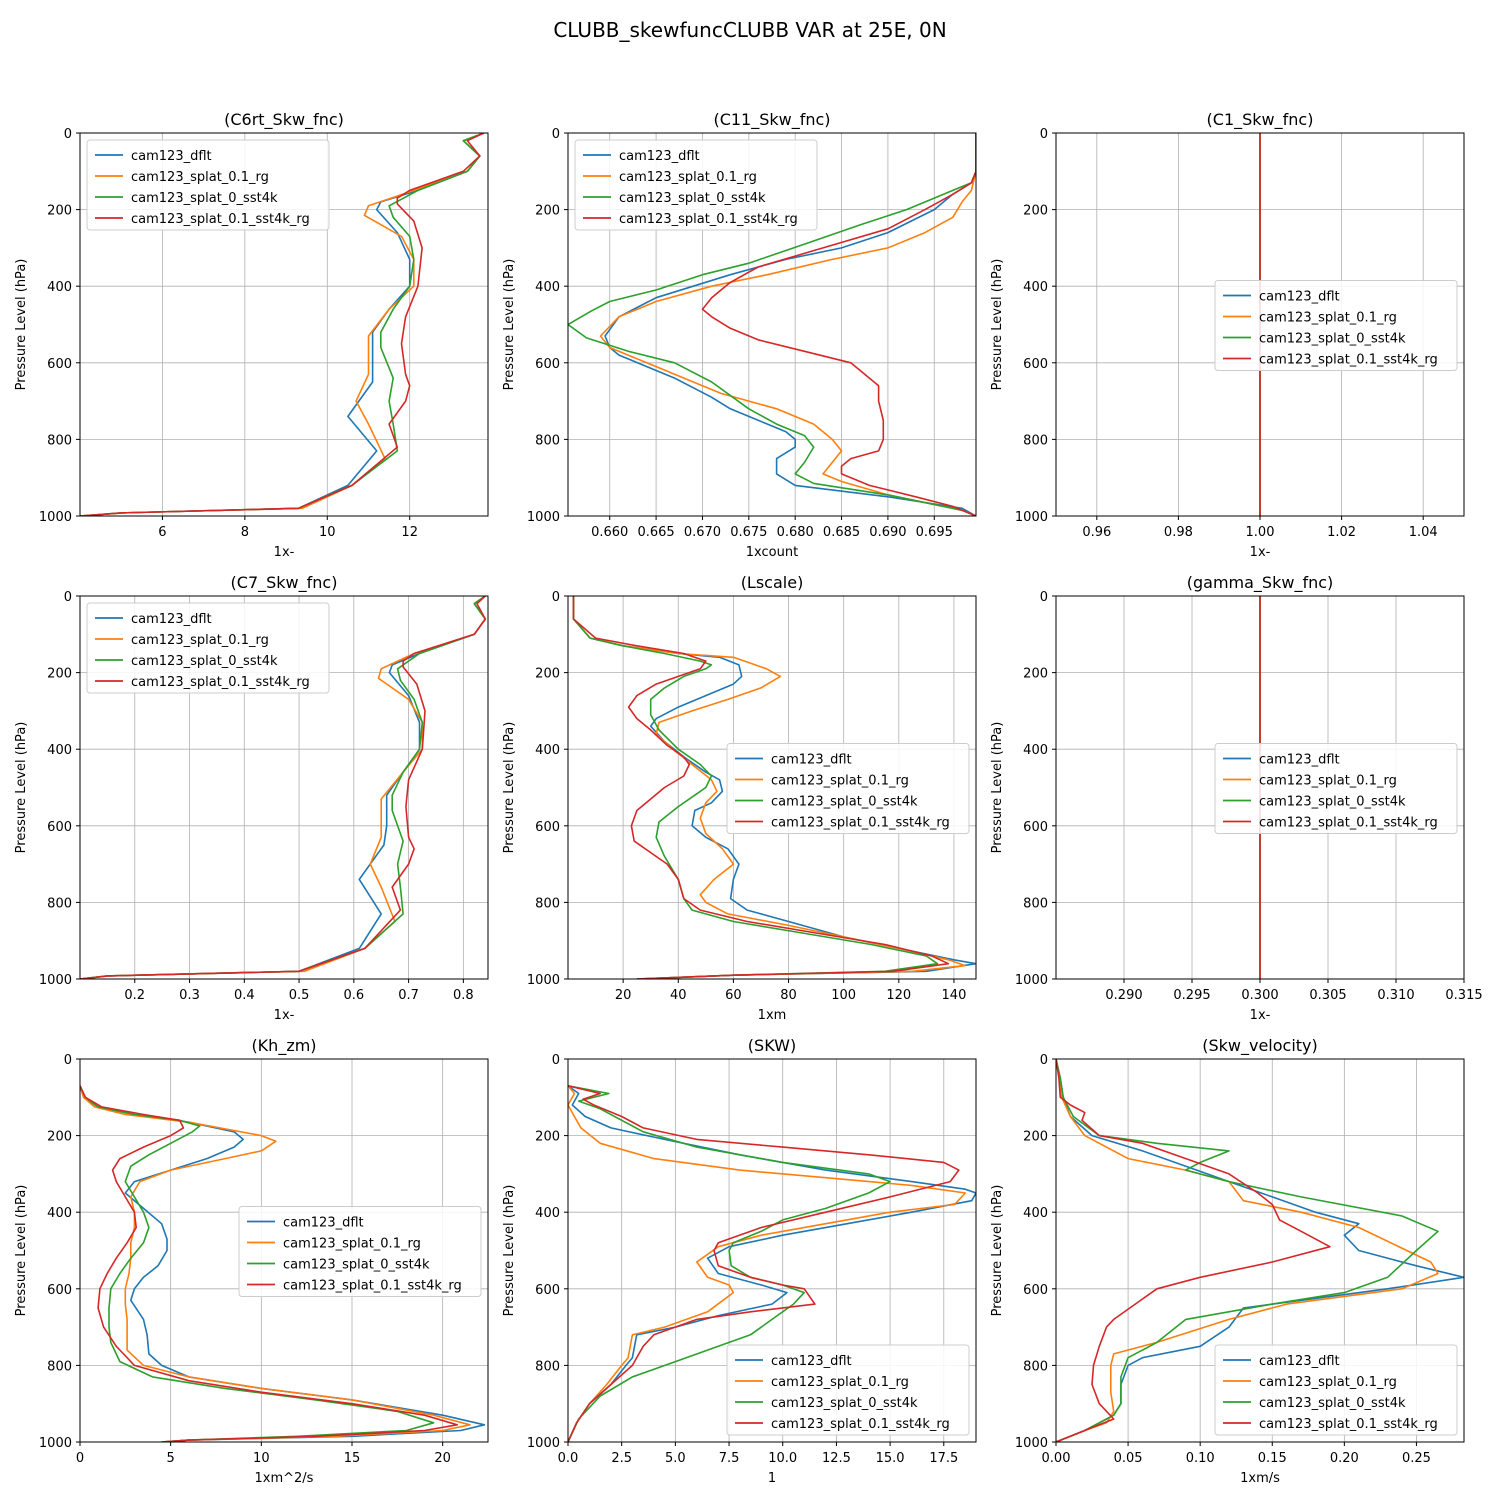  I want to click on x-tick-label: 17.5, so click(943, 1458).